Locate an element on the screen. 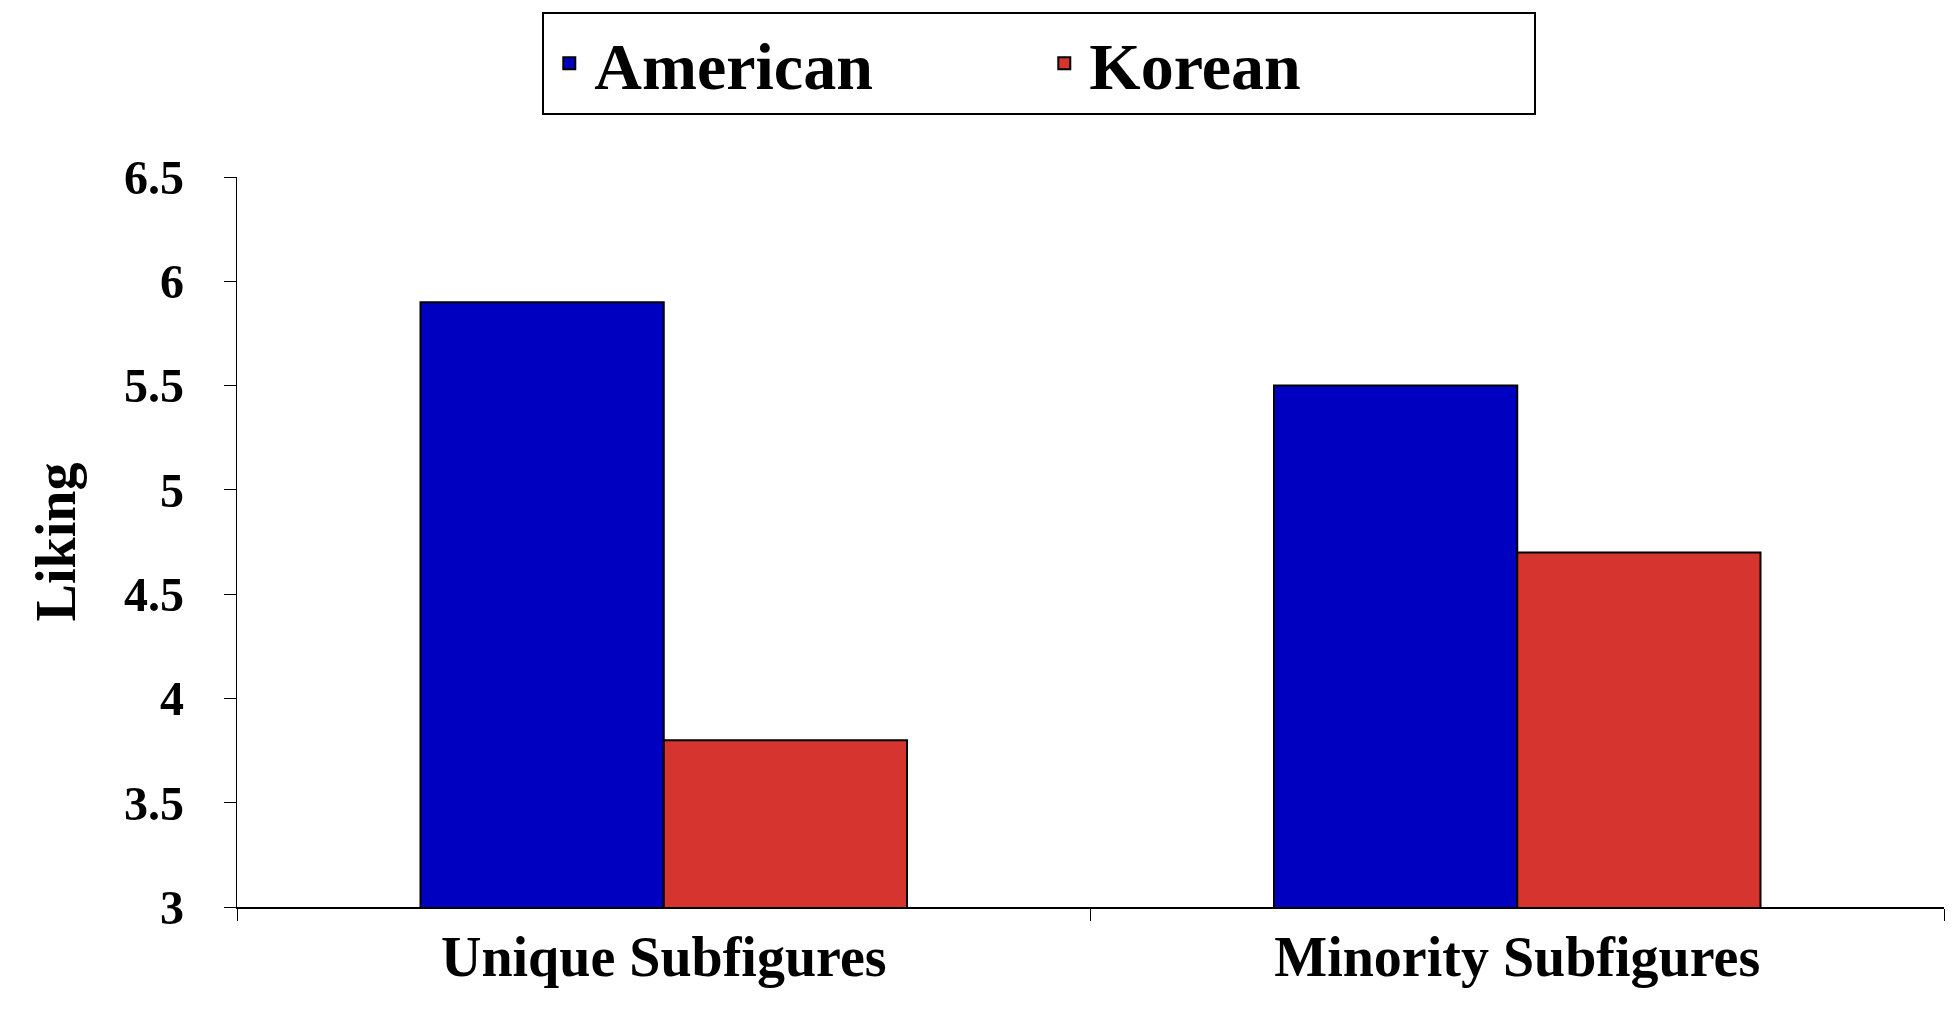  y-tick-label: 3.5 is located at coordinates (153, 803).